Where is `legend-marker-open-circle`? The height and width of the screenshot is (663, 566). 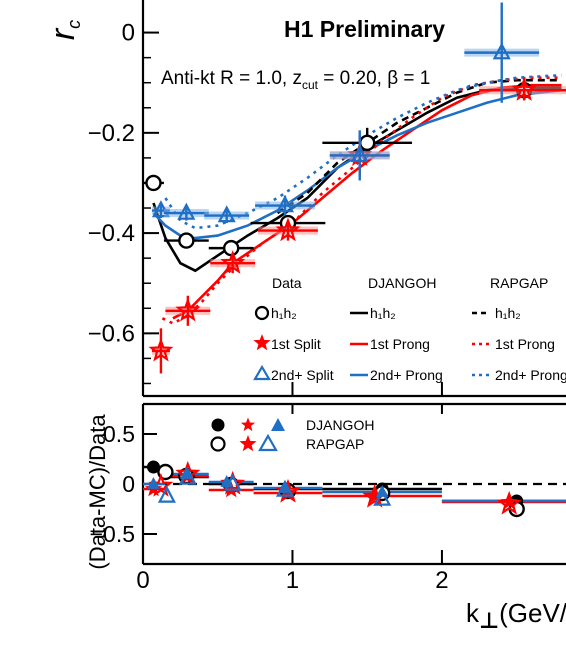
legend-marker-open-circle is located at coordinates (262, 313).